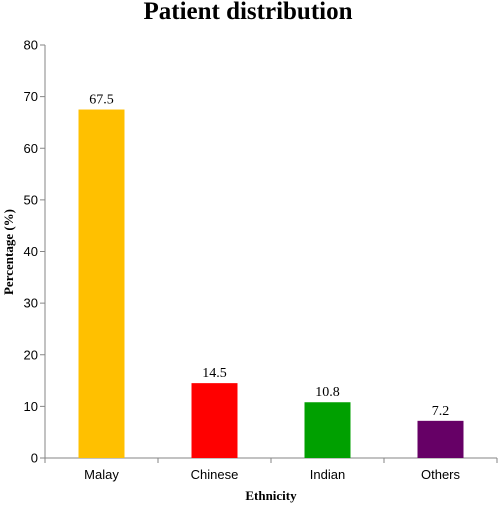  I want to click on data-label-indian: 10.8, so click(327, 392).